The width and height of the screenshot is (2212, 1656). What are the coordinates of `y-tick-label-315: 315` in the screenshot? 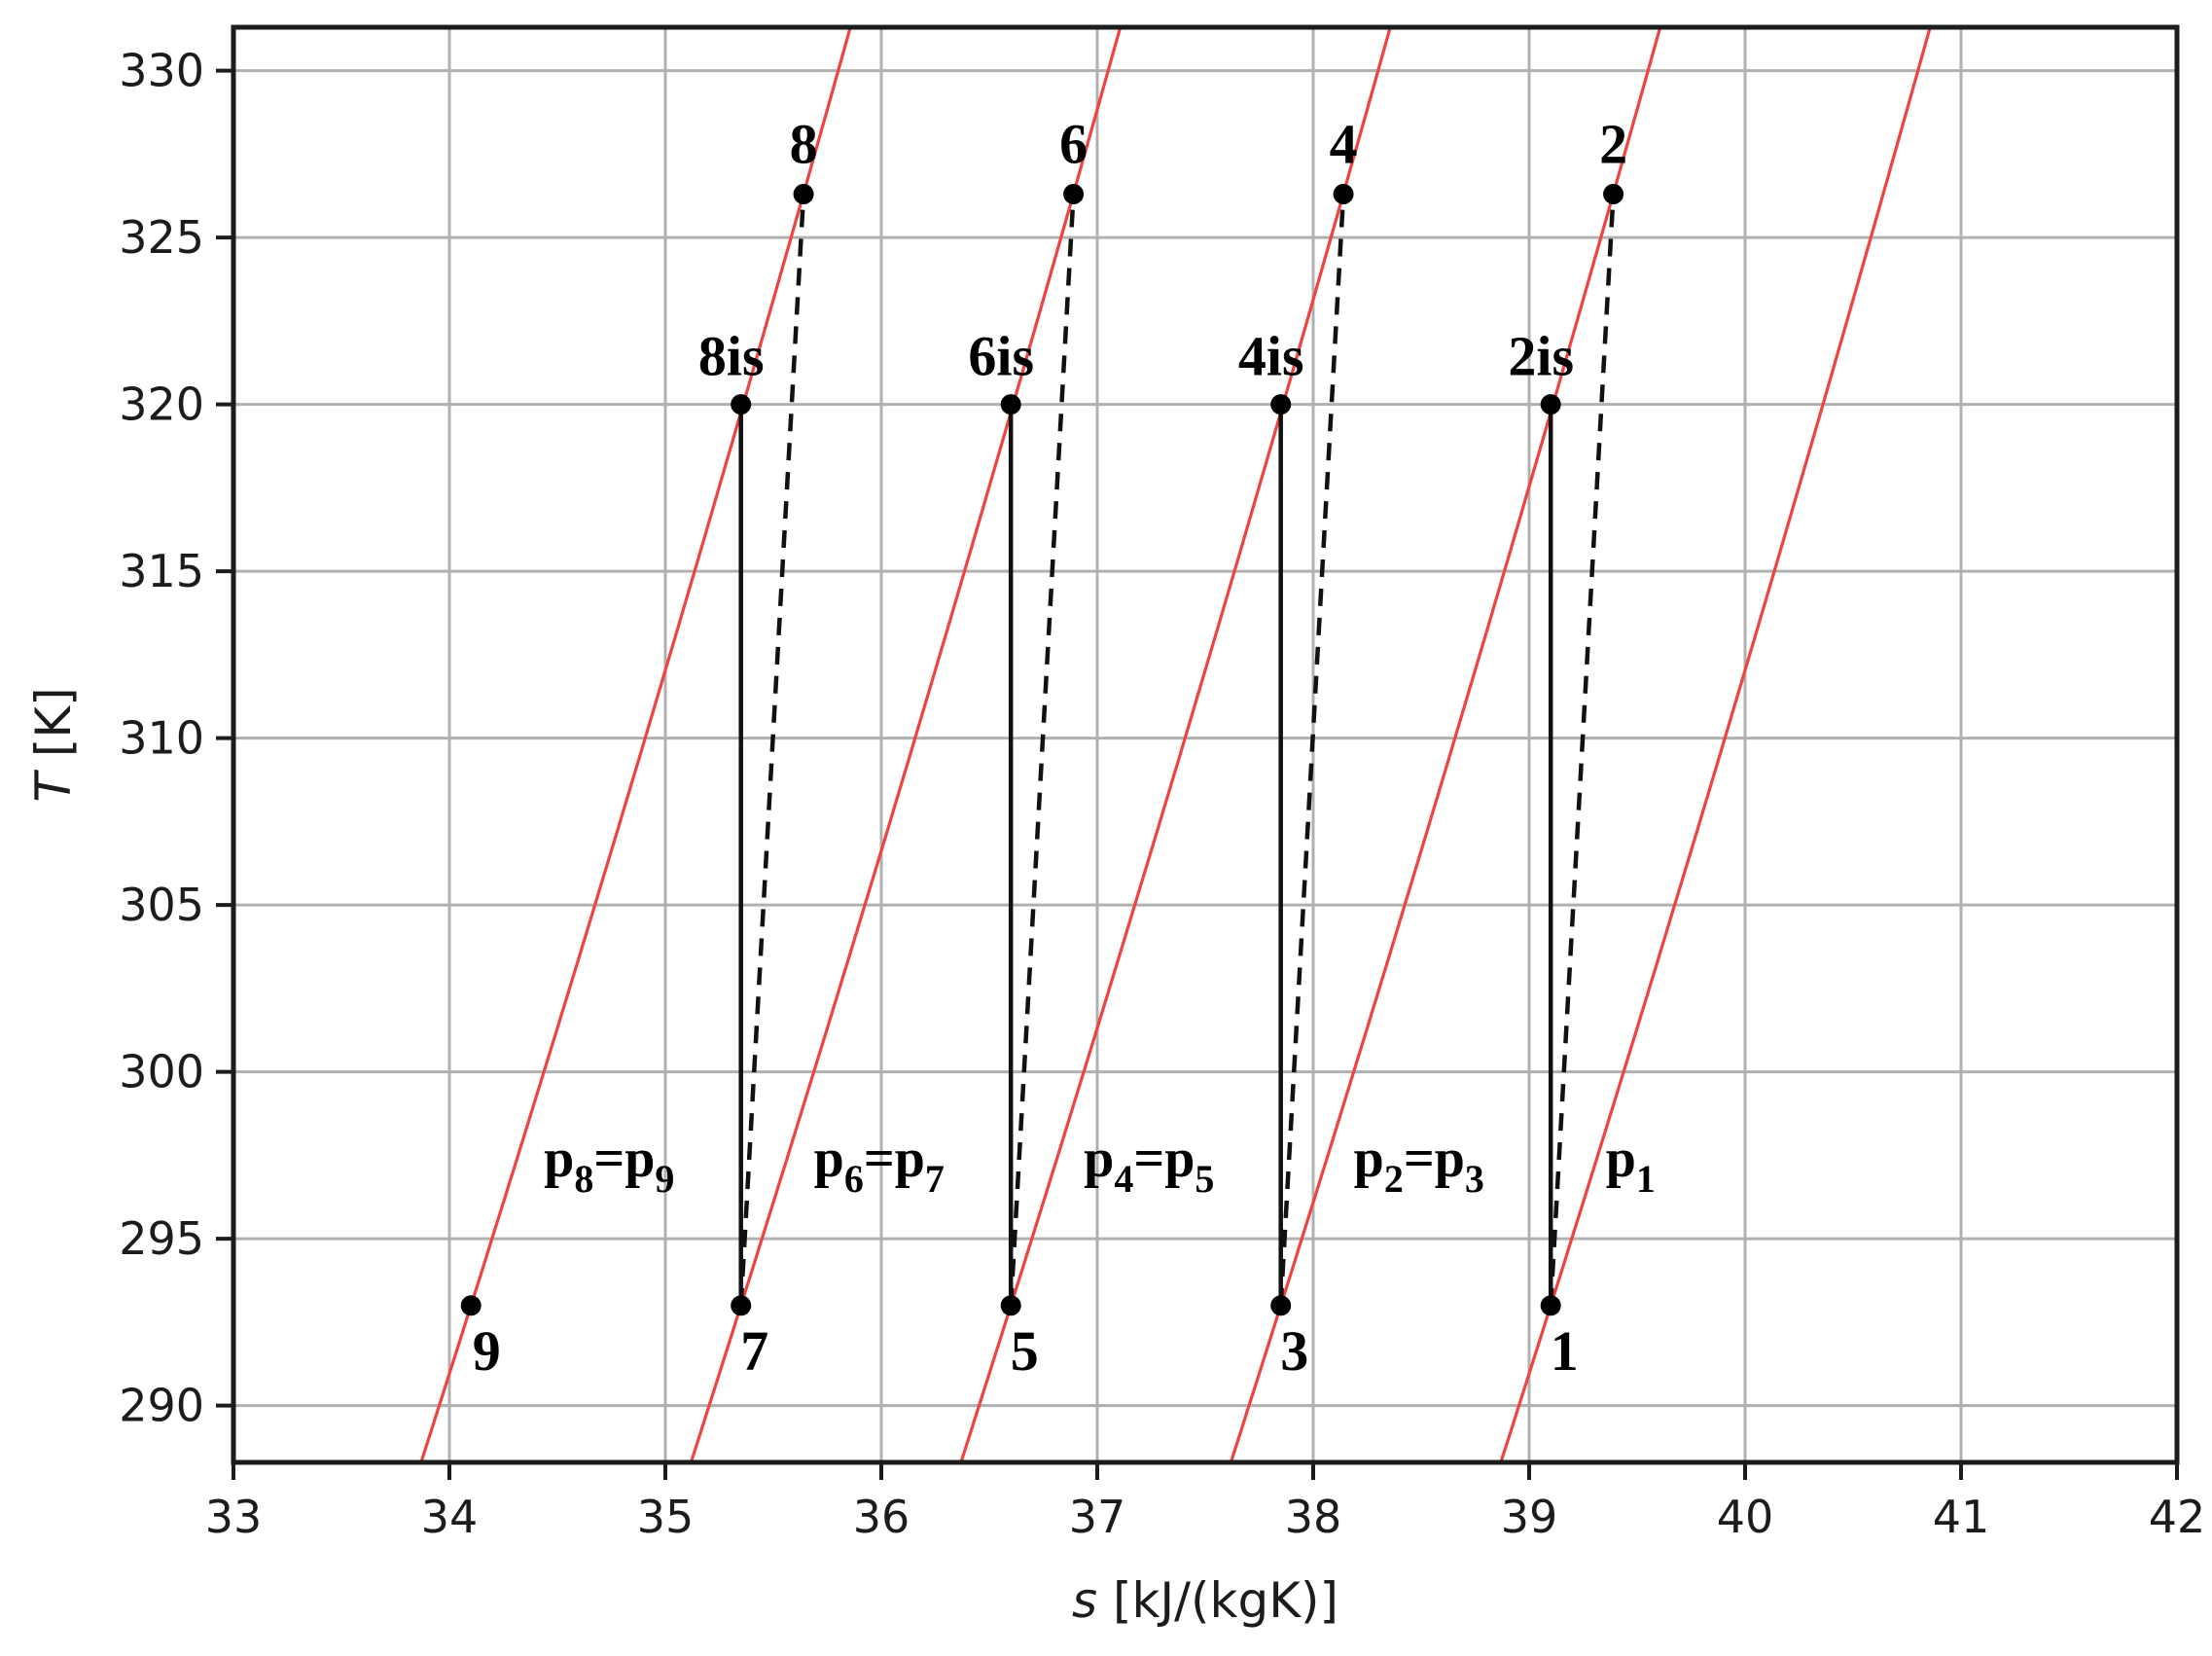 It's located at (161, 571).